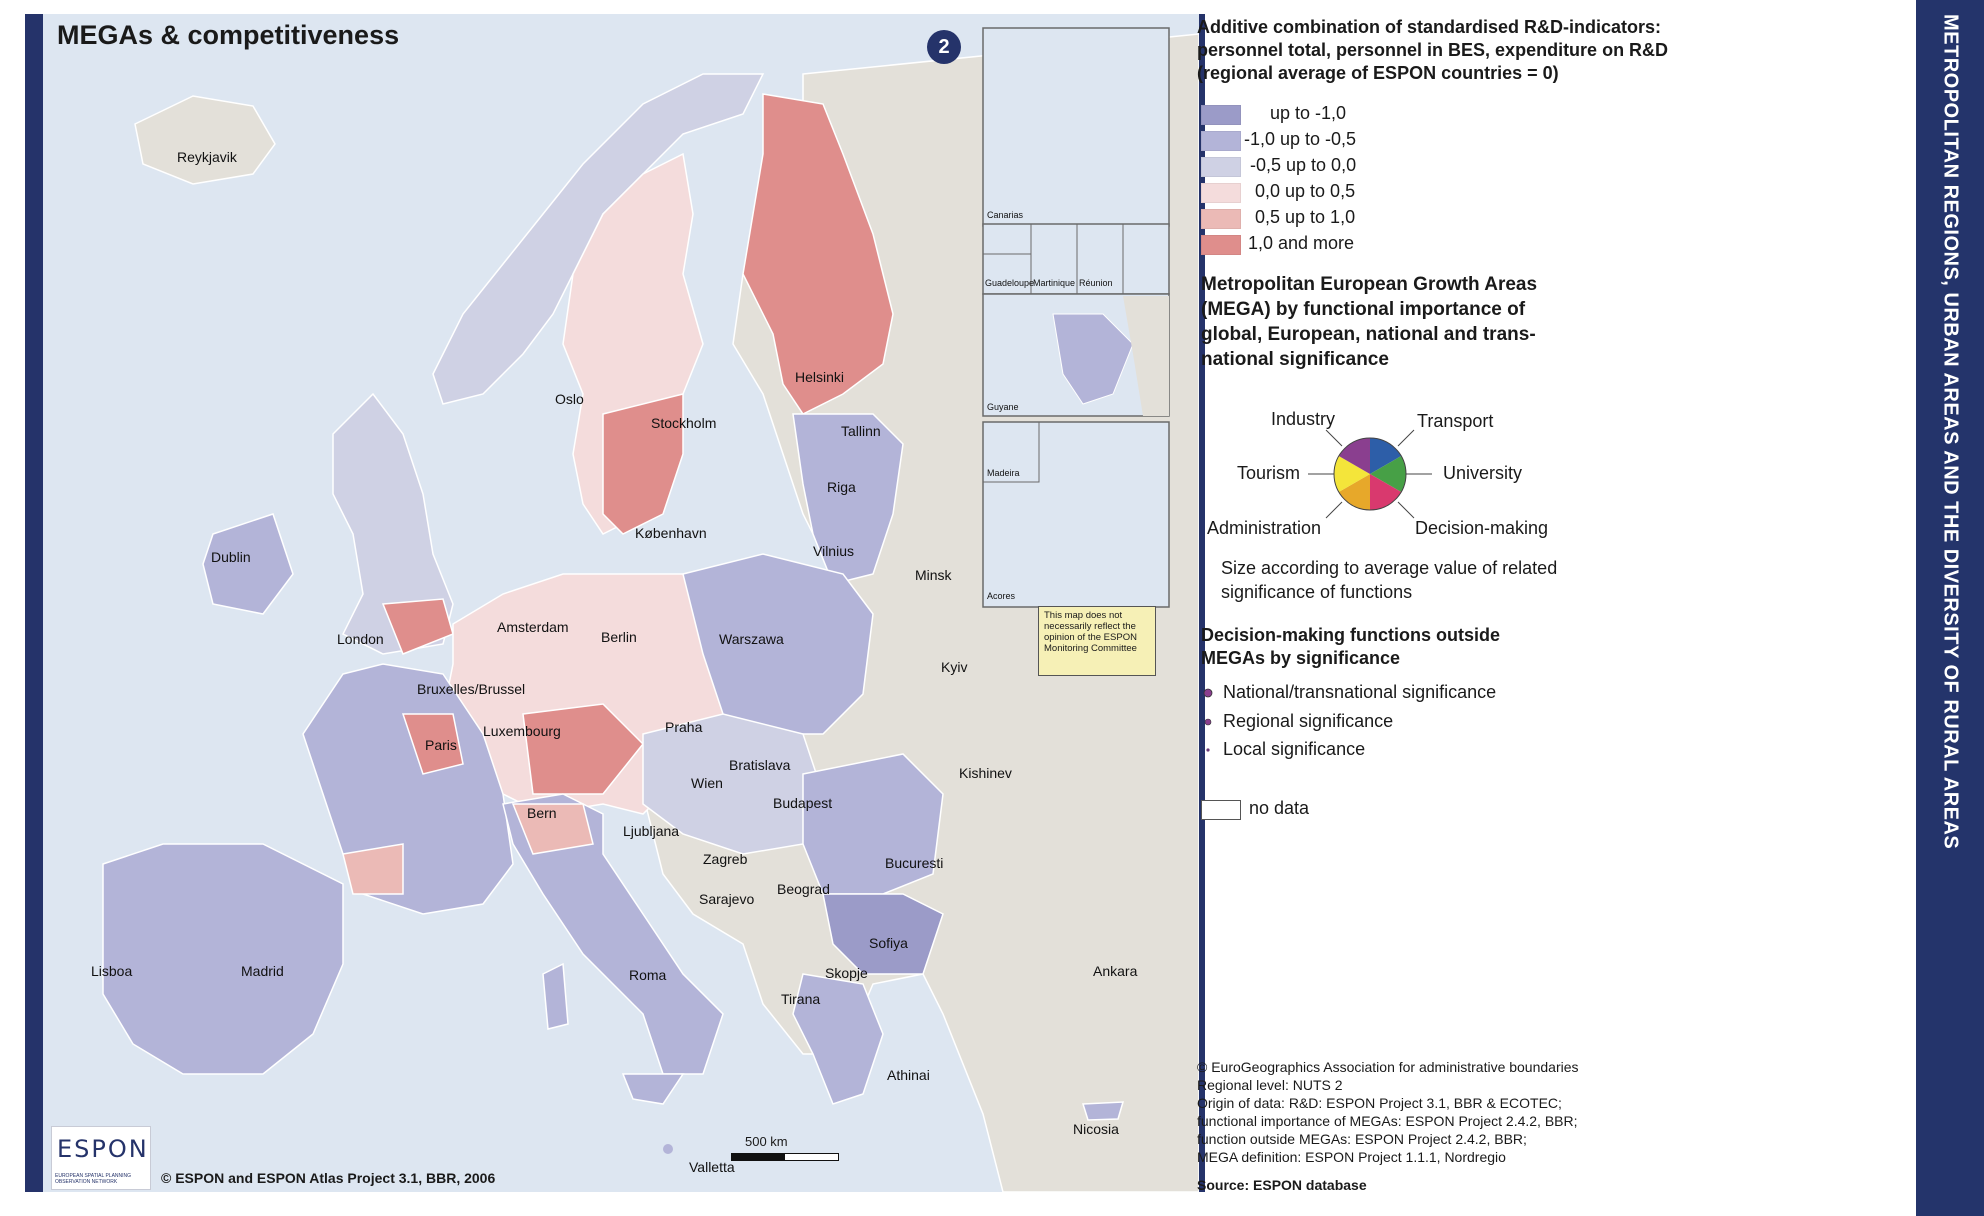  Describe the element at coordinates (1303, 419) in the screenshot. I see `pie-label-industry: Industry` at that location.